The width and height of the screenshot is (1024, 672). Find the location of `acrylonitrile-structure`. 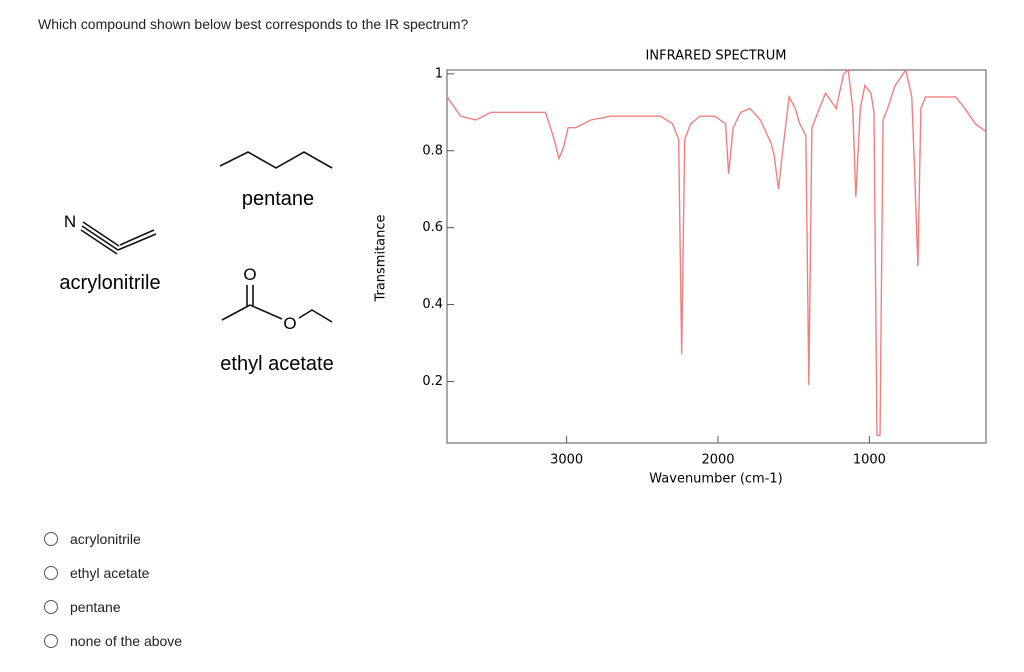

acrylonitrile-structure is located at coordinates (118, 238).